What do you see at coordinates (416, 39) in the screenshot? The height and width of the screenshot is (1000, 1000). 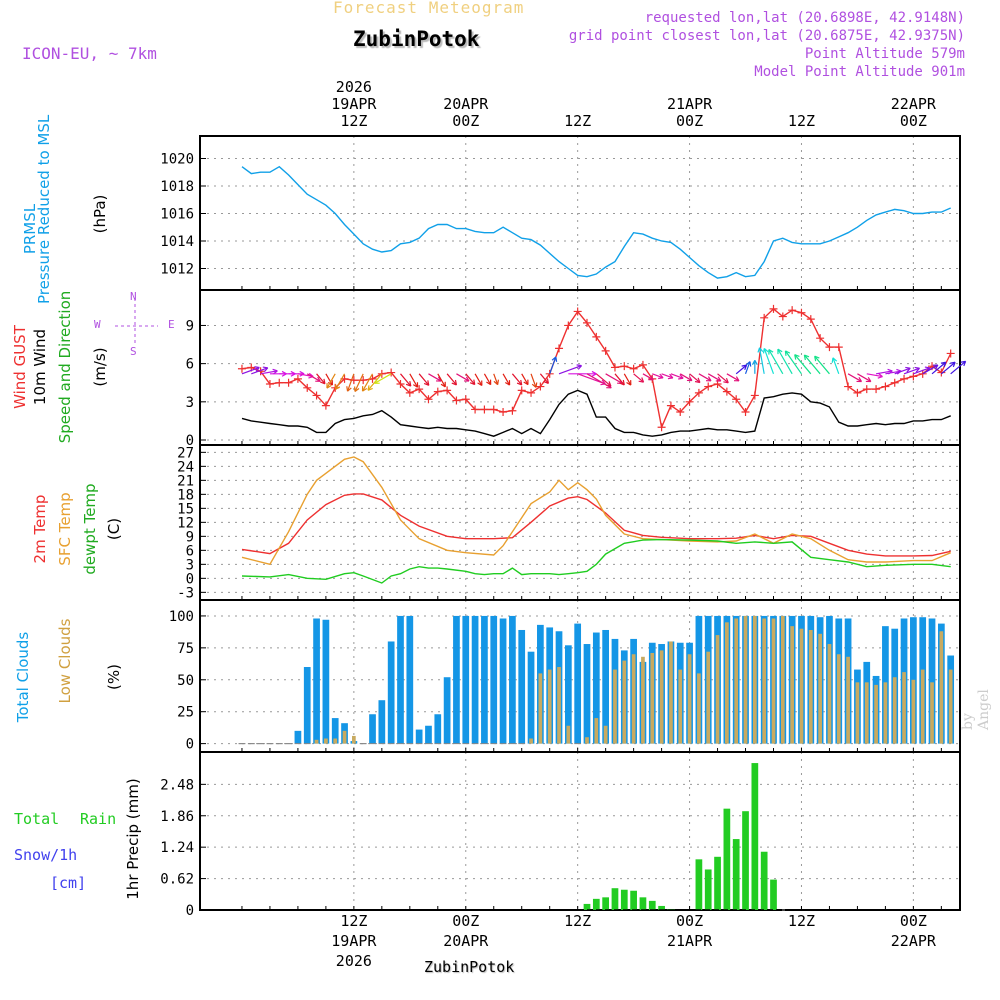 I see `location-title: ZubinPotok` at bounding box center [416, 39].